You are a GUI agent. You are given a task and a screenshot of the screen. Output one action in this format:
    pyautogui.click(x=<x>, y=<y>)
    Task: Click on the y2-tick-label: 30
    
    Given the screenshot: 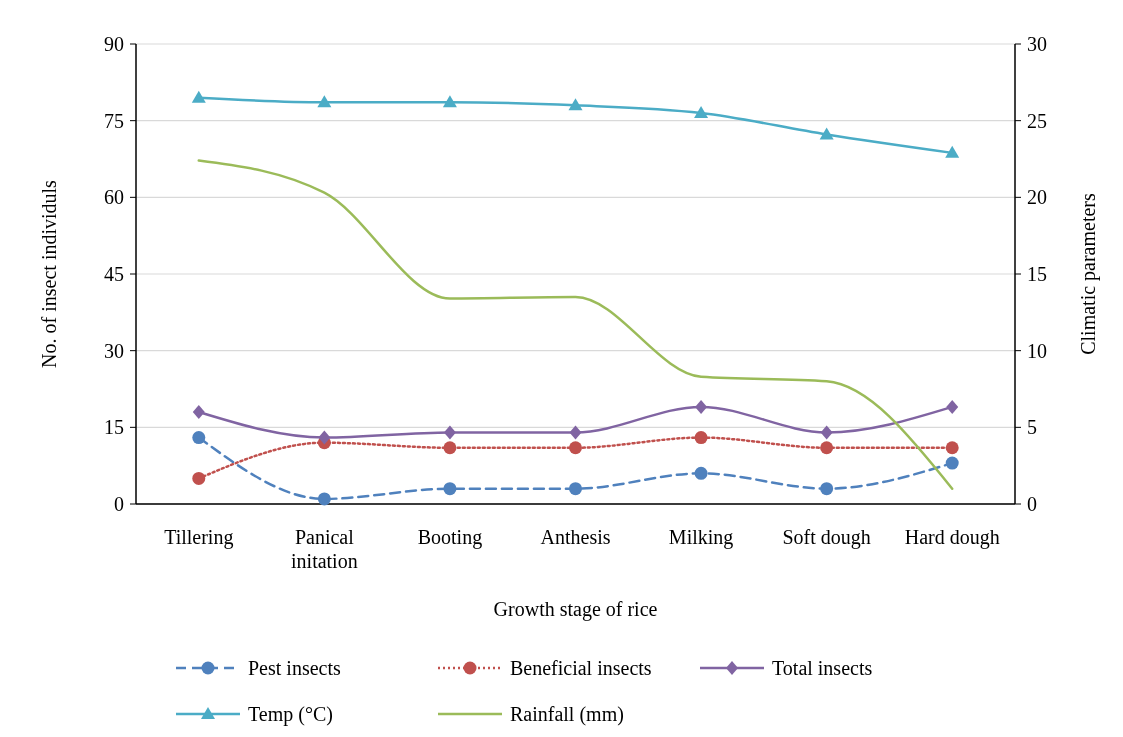 What is the action you would take?
    pyautogui.click(x=1037, y=44)
    